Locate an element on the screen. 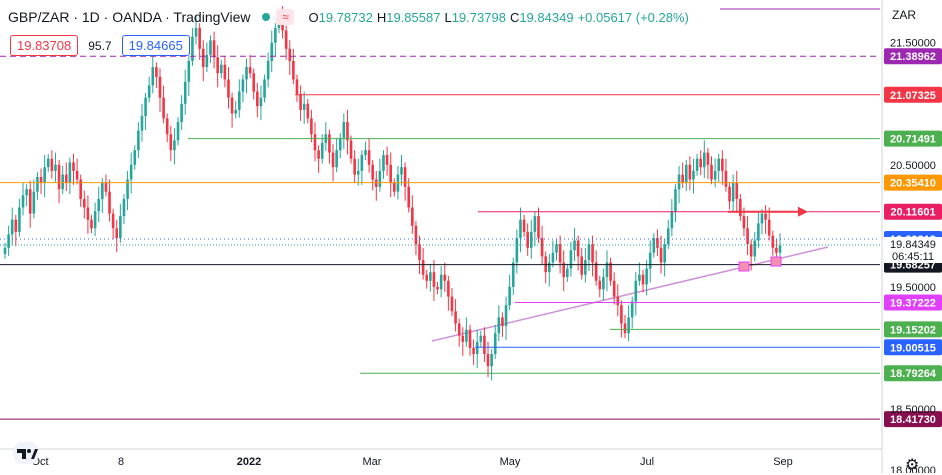 This screenshot has height=475, width=942. high-label: H is located at coordinates (381, 17).